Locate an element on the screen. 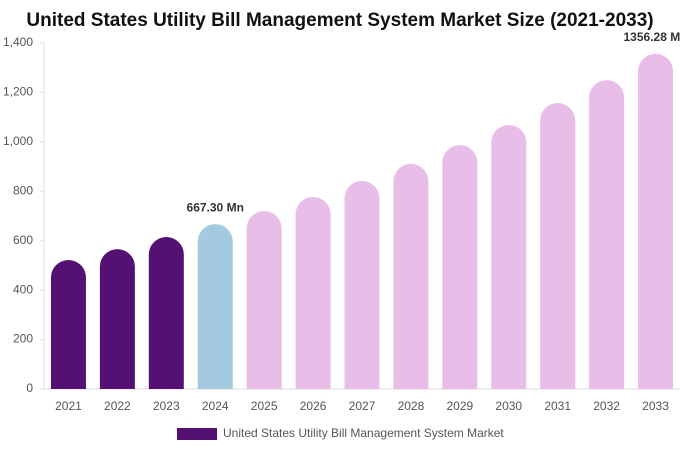 This screenshot has width=680, height=450. x-tick-label: 2031 is located at coordinates (557, 406).